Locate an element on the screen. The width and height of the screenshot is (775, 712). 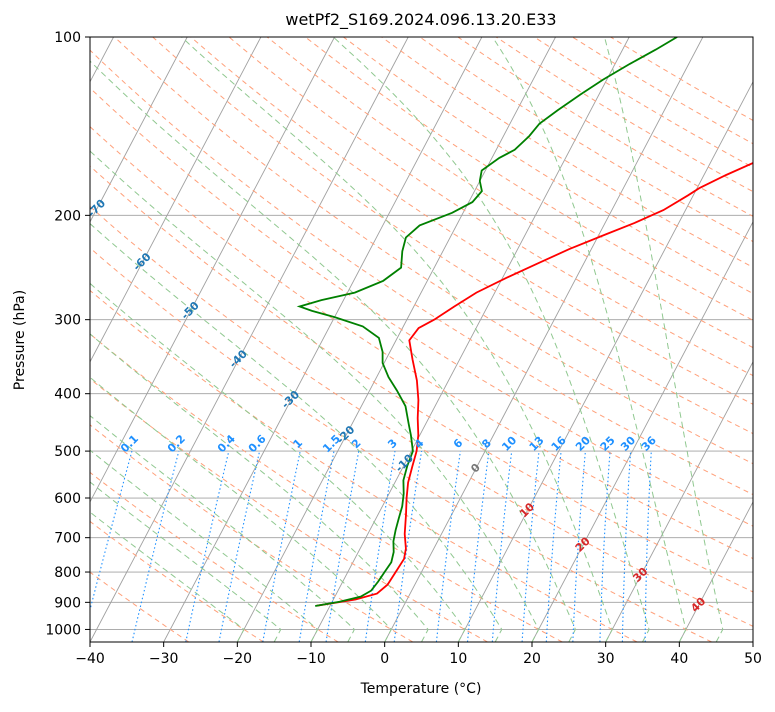
moist-adiabat-label: 0 is located at coordinates (475, 468).